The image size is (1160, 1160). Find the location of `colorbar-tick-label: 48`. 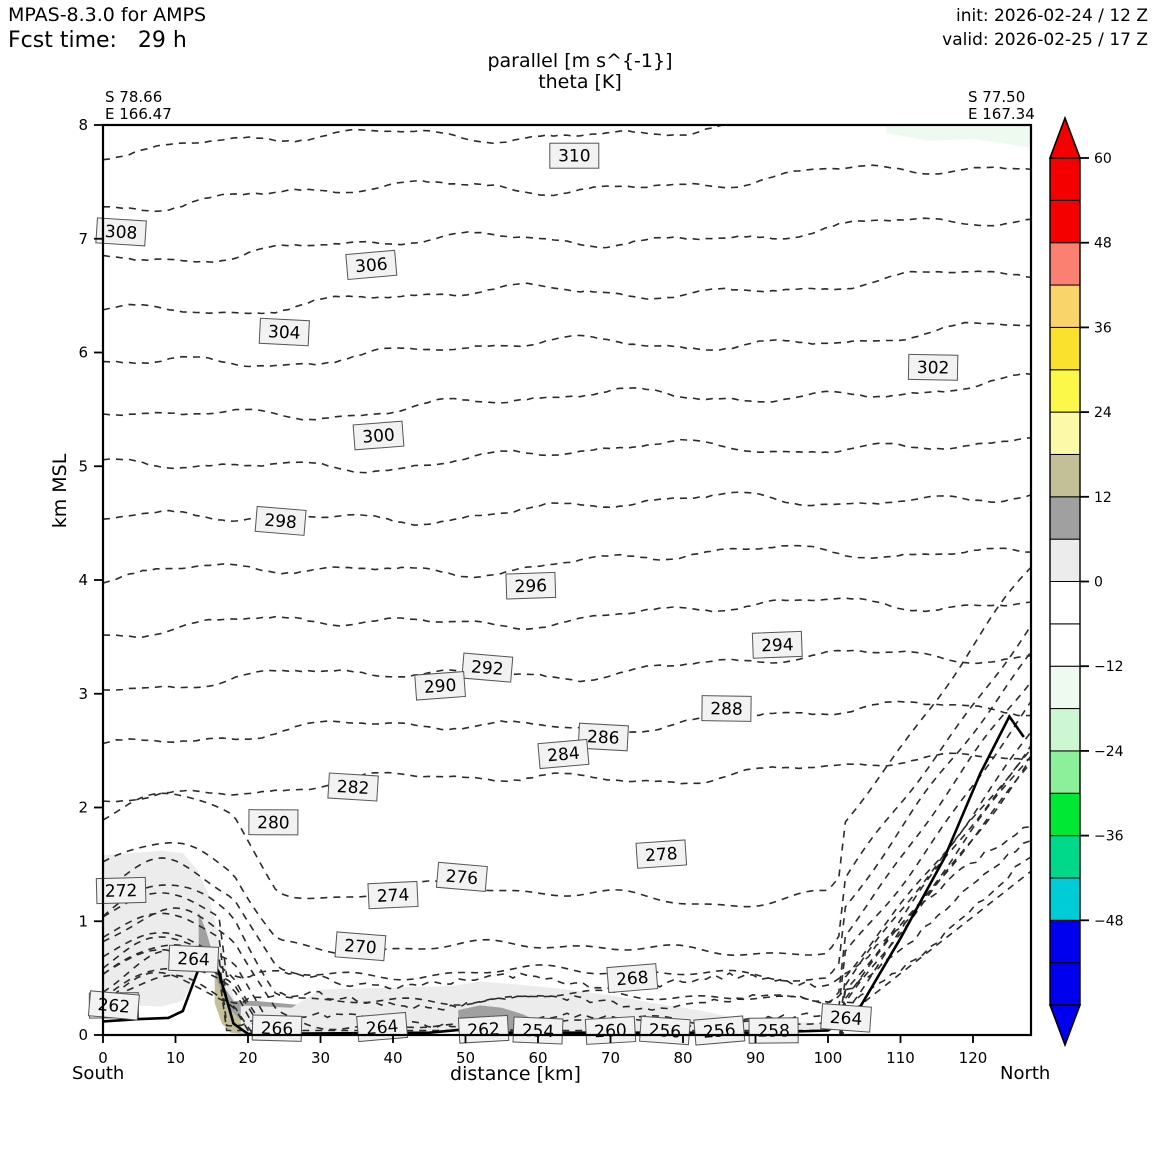

colorbar-tick-label: 48 is located at coordinates (1103, 244).